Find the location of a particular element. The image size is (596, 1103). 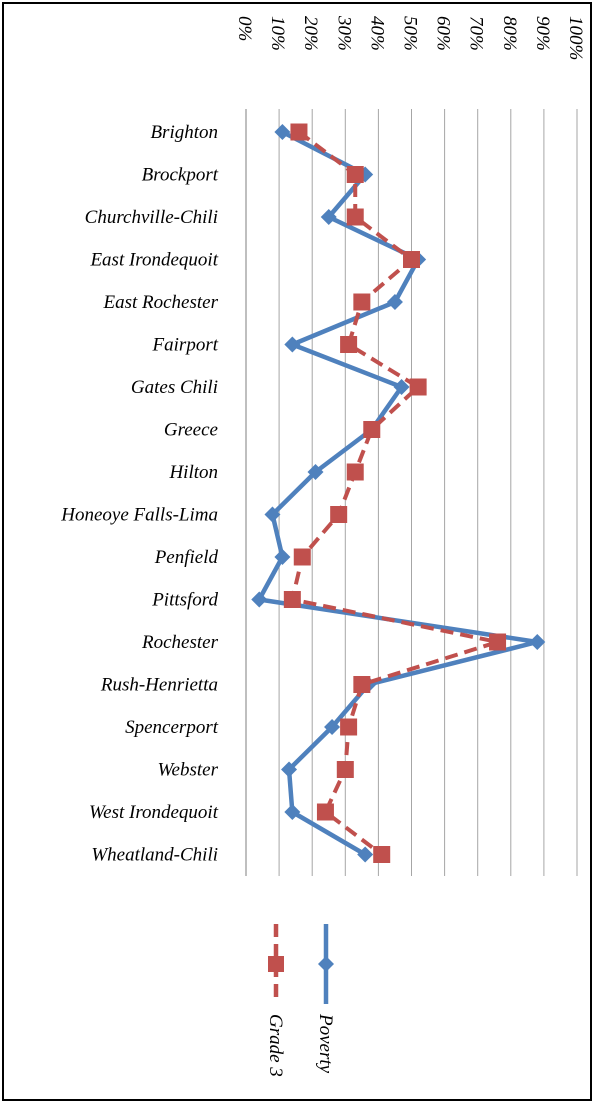

tick-label: 80% is located at coordinates (509, 33).